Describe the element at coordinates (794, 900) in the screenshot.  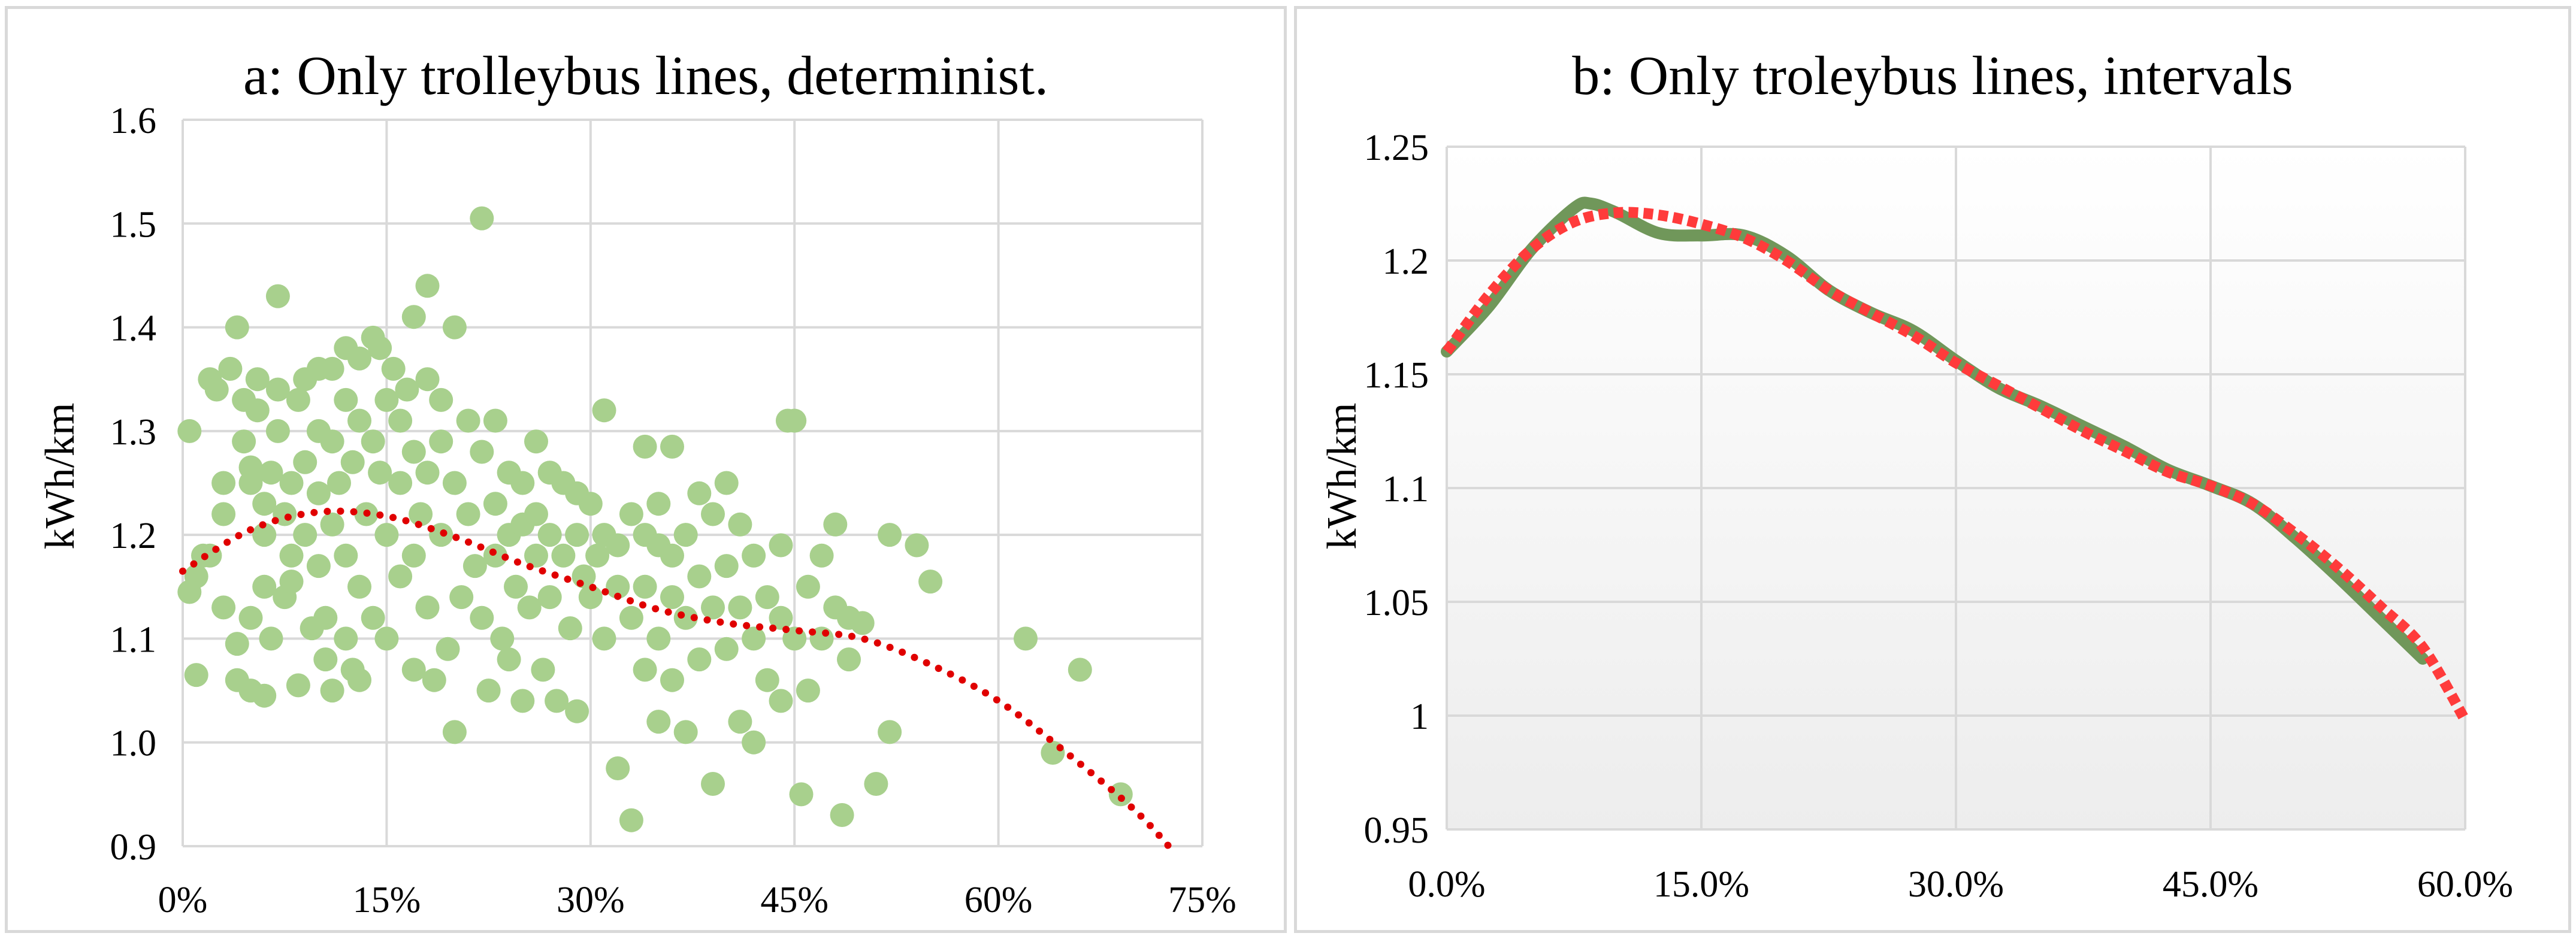
I see `chart-a-x-tick: 45%` at that location.